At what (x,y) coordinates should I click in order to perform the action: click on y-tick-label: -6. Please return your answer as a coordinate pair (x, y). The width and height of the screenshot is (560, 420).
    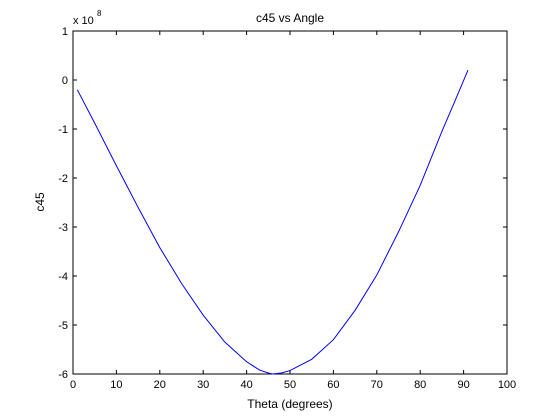
    Looking at the image, I should click on (63, 375).